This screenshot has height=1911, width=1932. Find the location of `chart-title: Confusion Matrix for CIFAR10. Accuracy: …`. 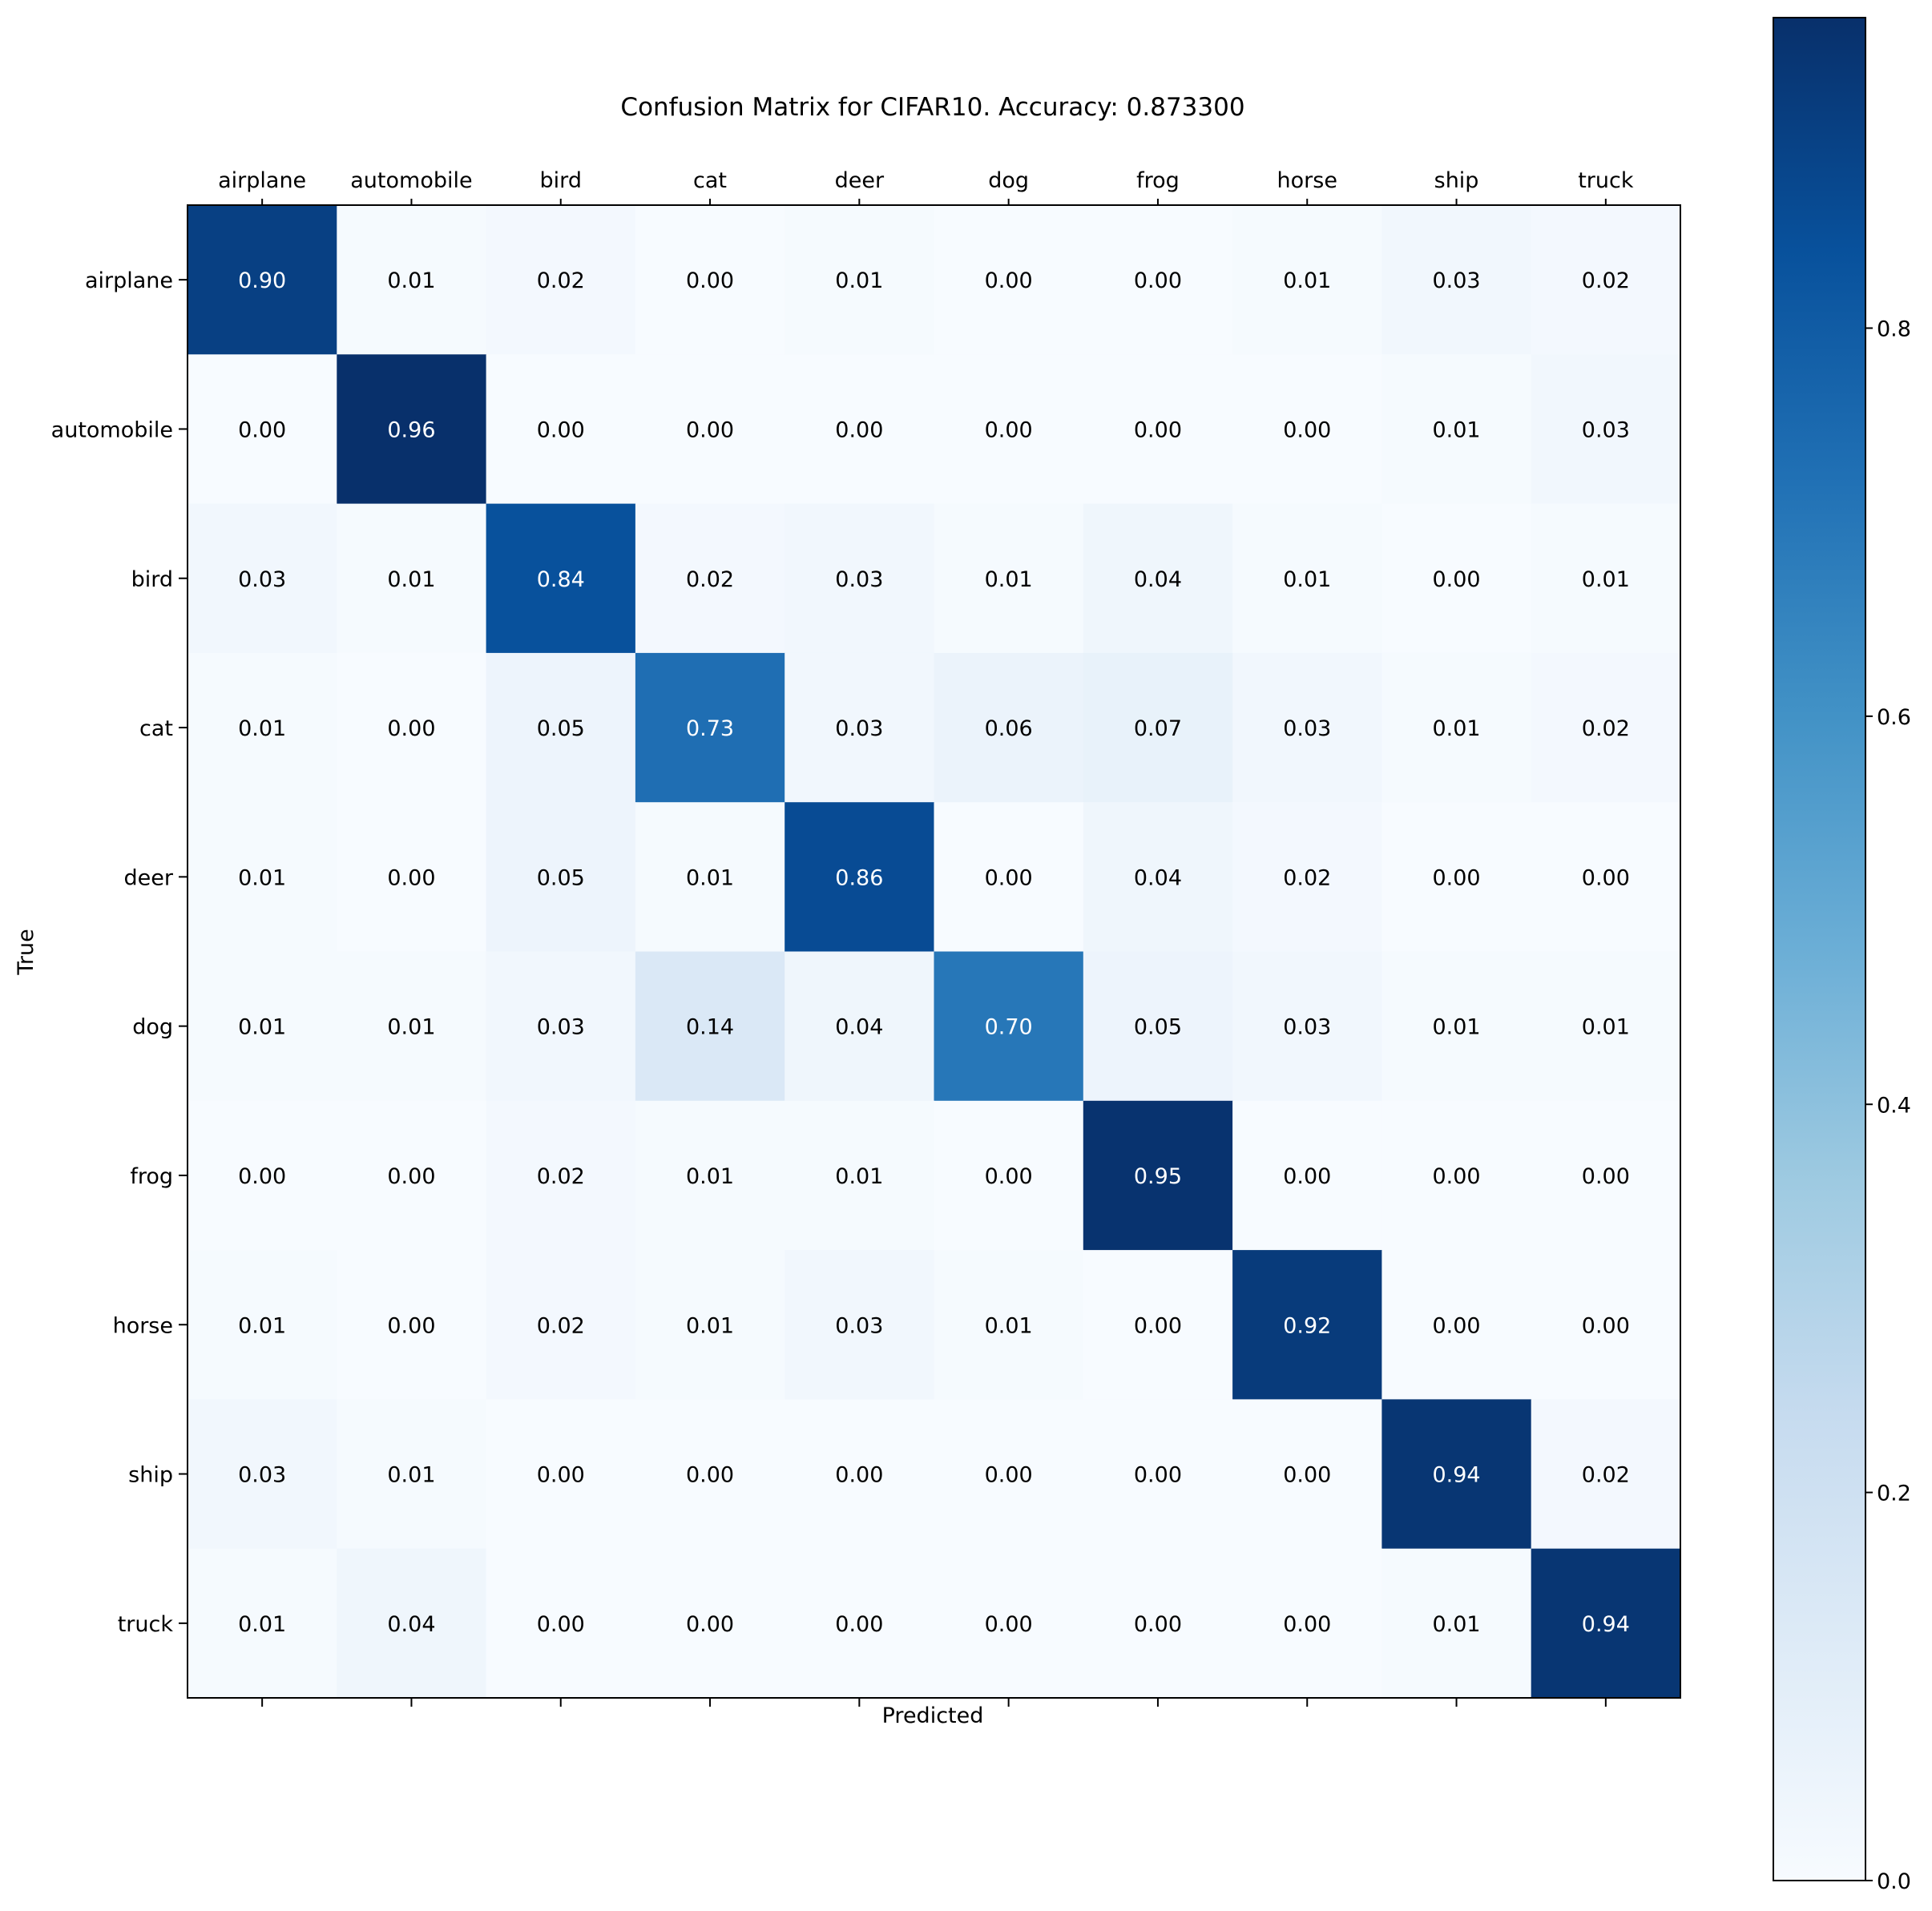

chart-title: Confusion Matrix for CIFAR10. Accuracy: … is located at coordinates (932, 108).